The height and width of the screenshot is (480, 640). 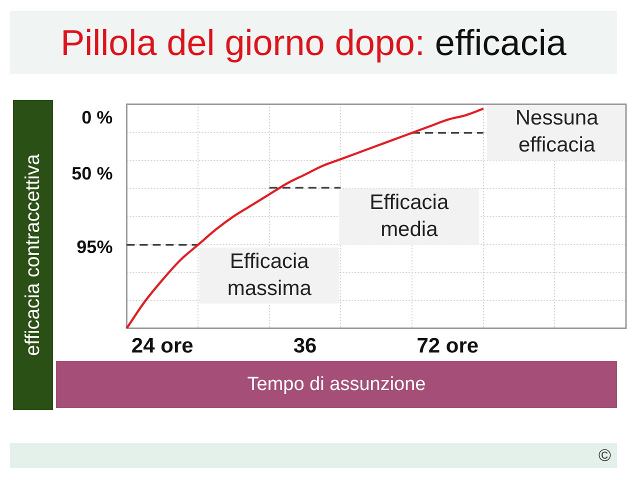 What do you see at coordinates (94, 246) in the screenshot?
I see `text: 95%` at bounding box center [94, 246].